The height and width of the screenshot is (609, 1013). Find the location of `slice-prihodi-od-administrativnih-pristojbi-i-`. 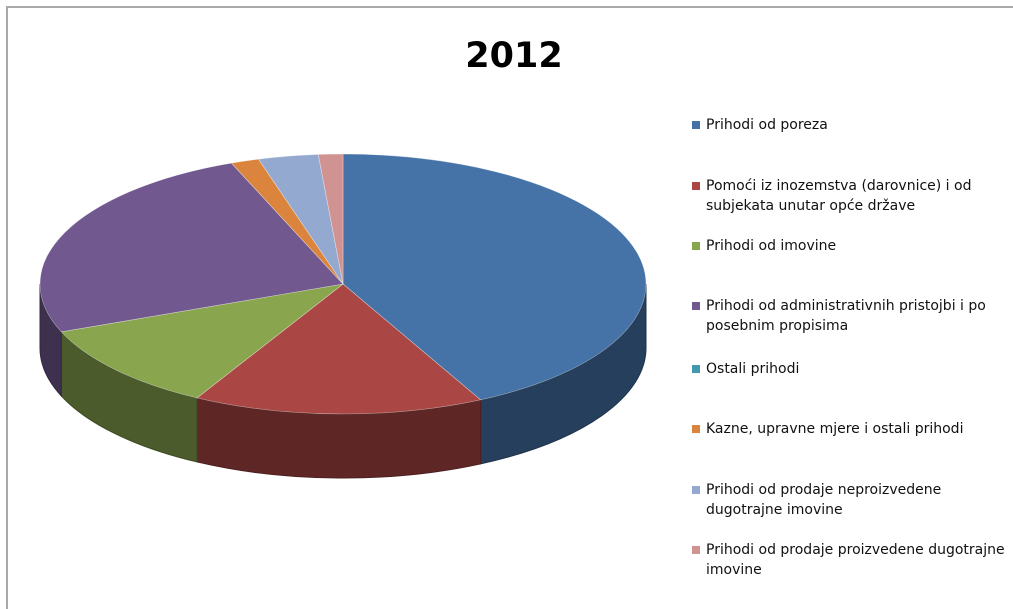

slice-prihodi-od-administrativnih-pristojbi-i- is located at coordinates (191, 247).